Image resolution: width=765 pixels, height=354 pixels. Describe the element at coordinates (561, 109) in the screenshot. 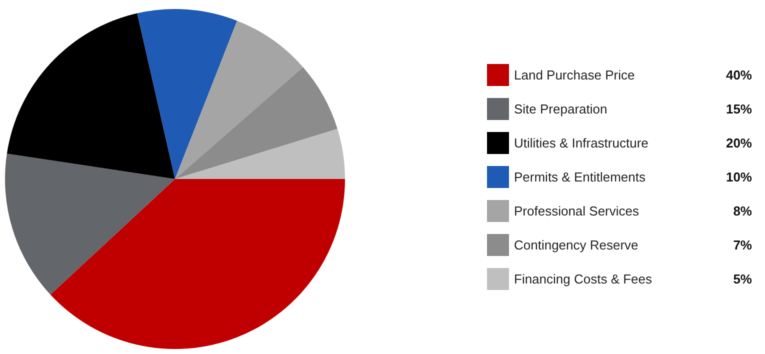

I see `legend-label: Site Preparation` at that location.